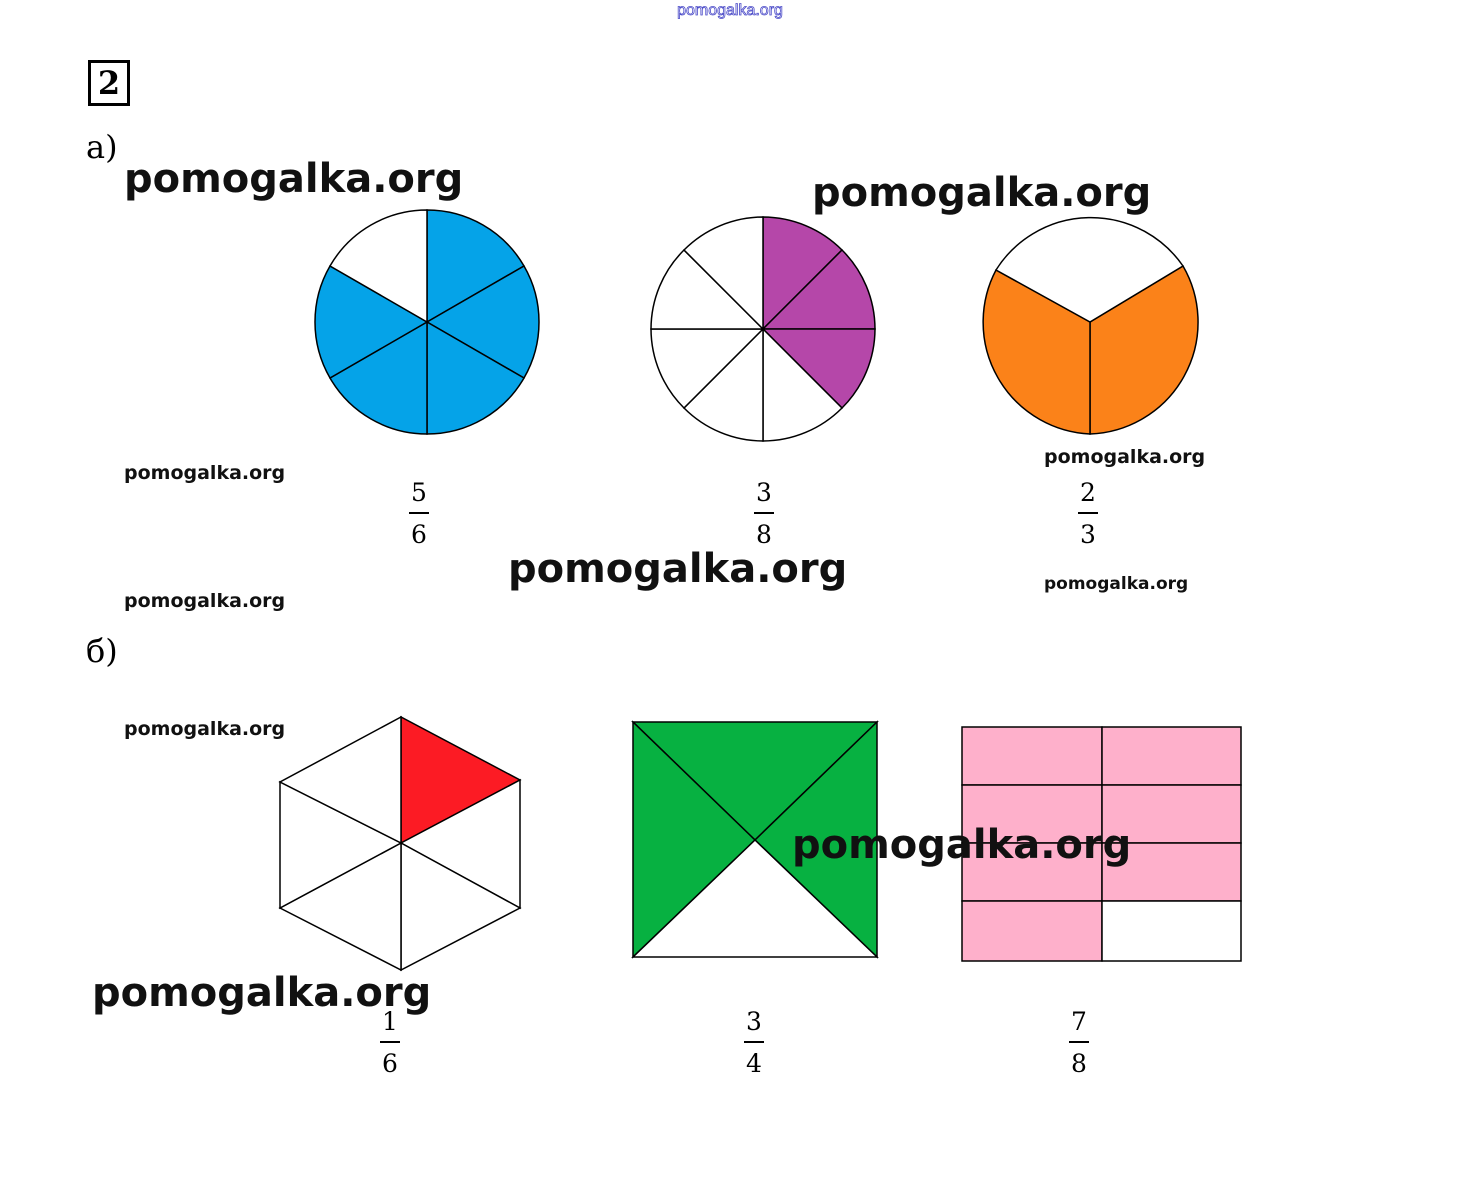 Image resolution: width=1460 pixels, height=1183 pixels. I want to click on circle-three-eighths, so click(763, 329).